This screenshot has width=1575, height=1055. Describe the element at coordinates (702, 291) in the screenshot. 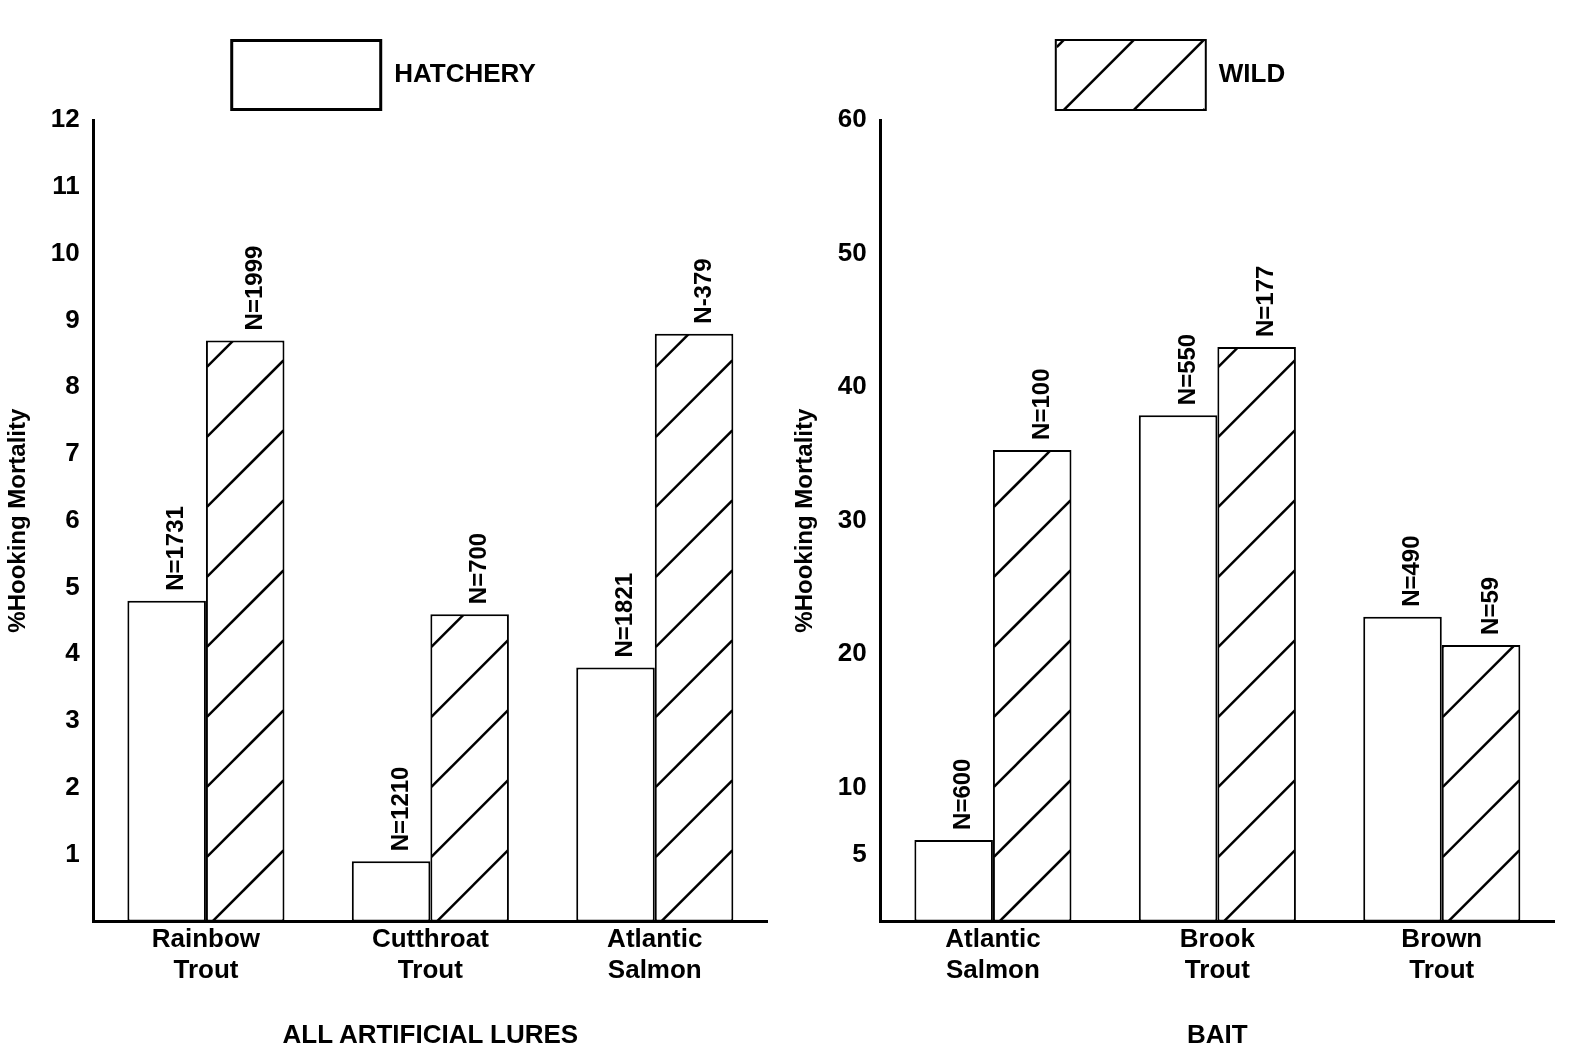

I see `annotation: N-379` at that location.